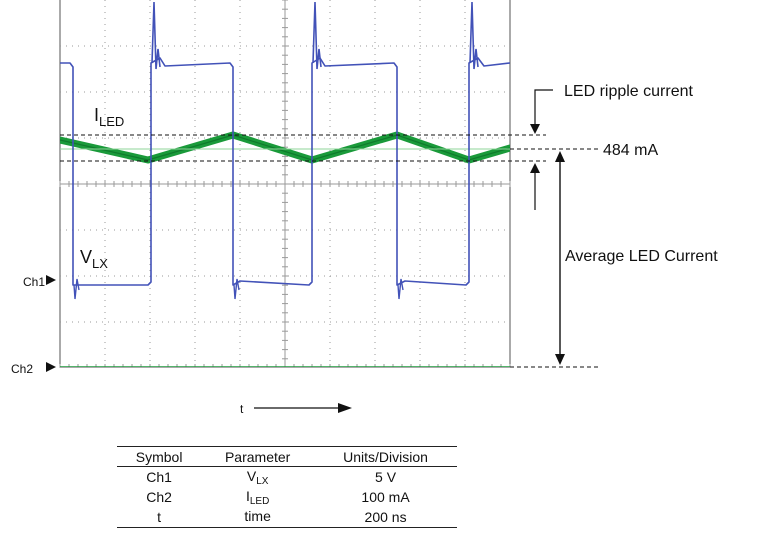  What do you see at coordinates (641, 256) in the screenshot?
I see `average-current-label: Average LED Current` at bounding box center [641, 256].